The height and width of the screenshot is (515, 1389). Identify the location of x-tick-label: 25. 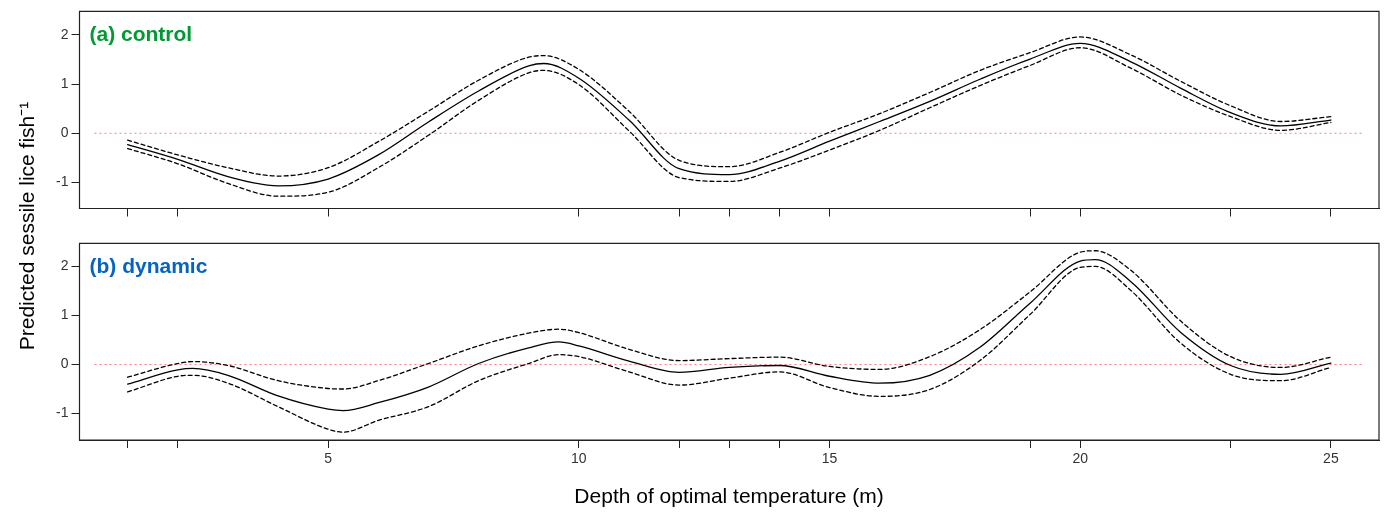
(1331, 458).